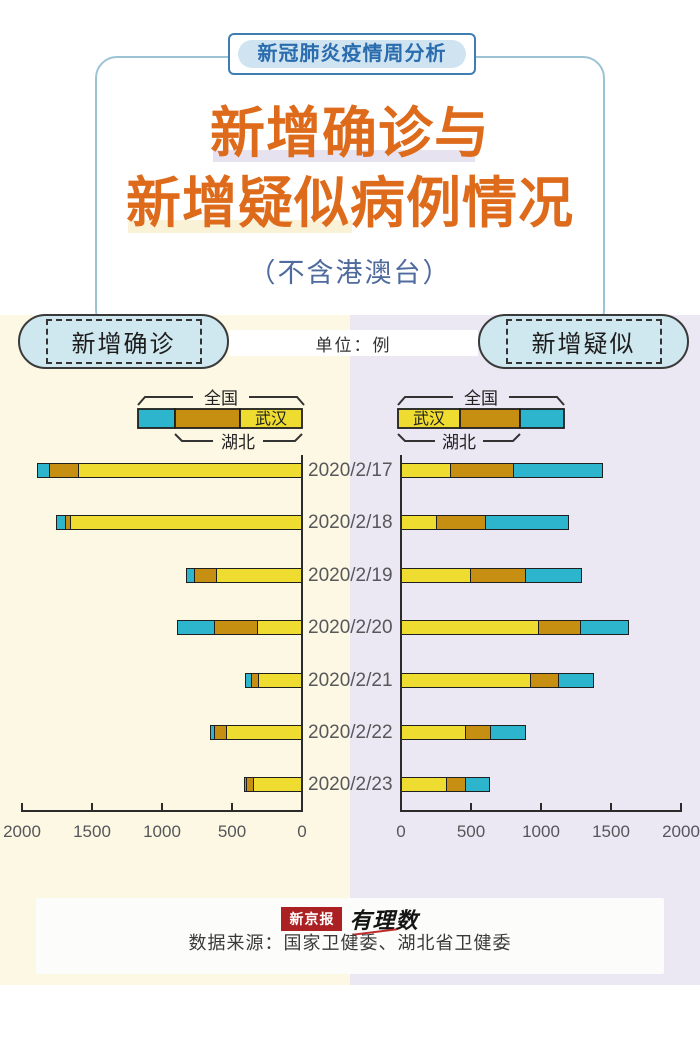  What do you see at coordinates (350, 522) in the screenshot?
I see `date-label: 2020/2/18` at bounding box center [350, 522].